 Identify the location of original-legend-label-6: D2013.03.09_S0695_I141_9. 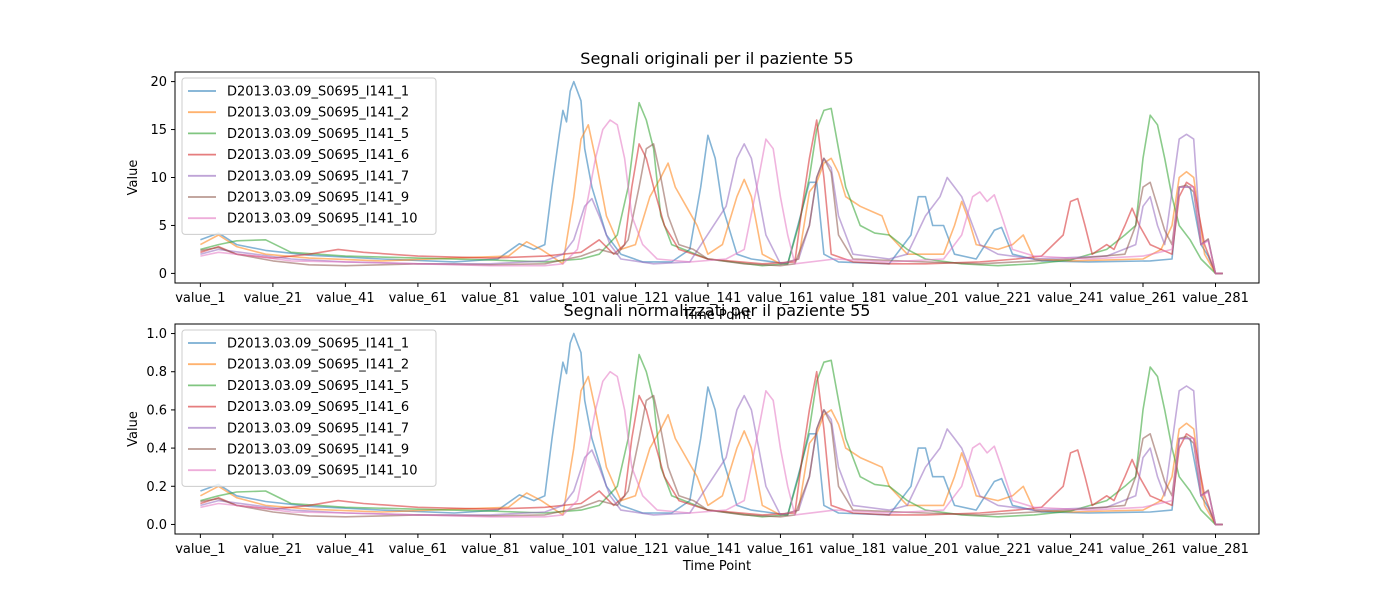
(318, 198).